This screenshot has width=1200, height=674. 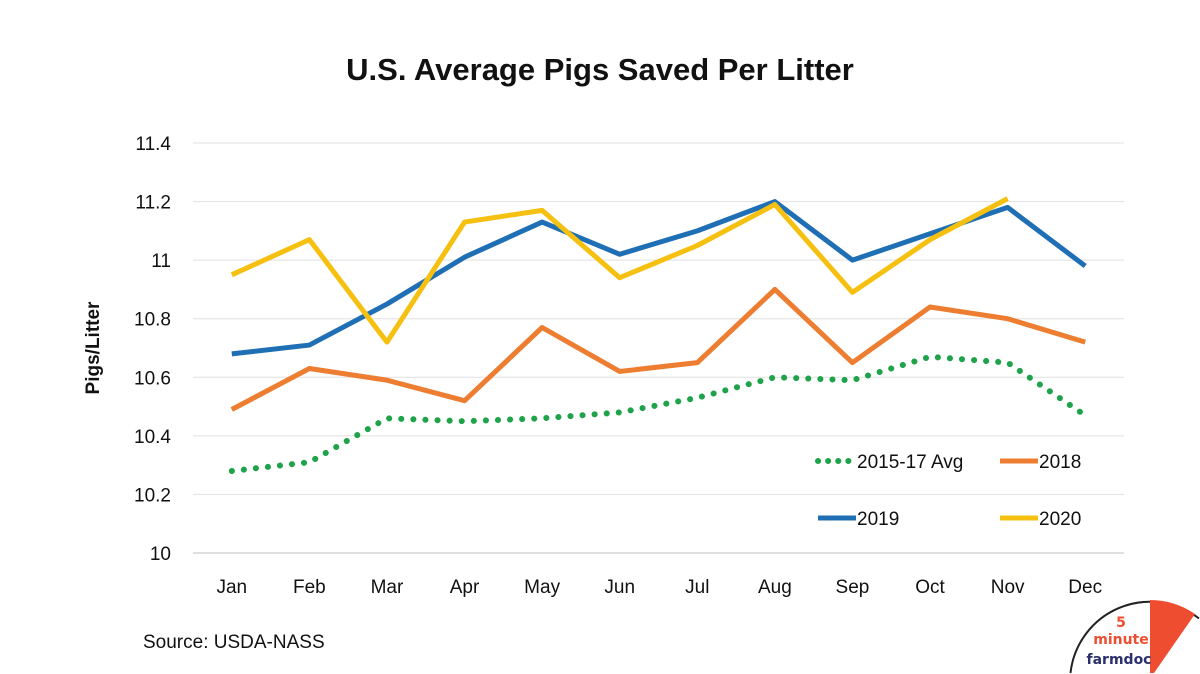 I want to click on y-tick-label: 10.8, so click(x=152, y=320).